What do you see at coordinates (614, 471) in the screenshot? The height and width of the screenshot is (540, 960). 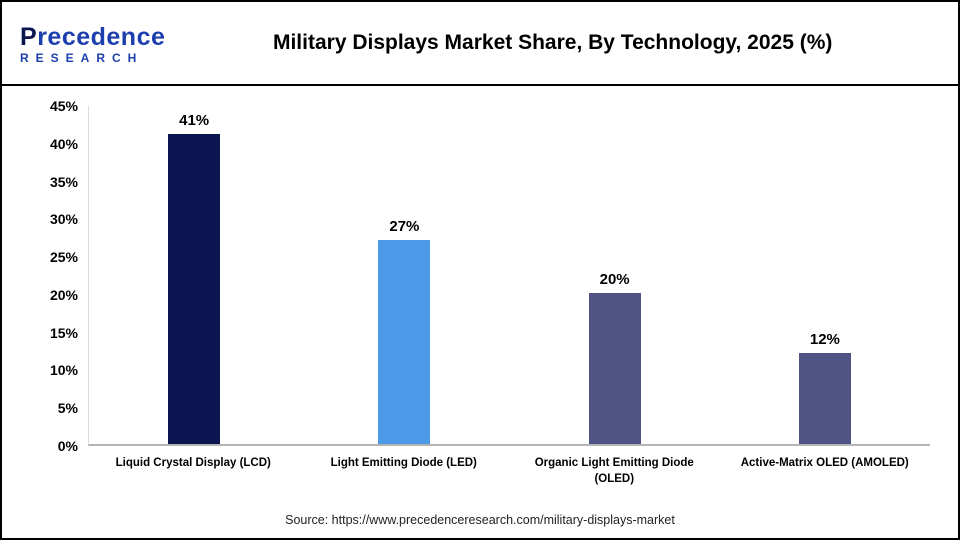 I see `x-axis-category-label: Organic Light Emitting Diode (OLED)` at bounding box center [614, 471].